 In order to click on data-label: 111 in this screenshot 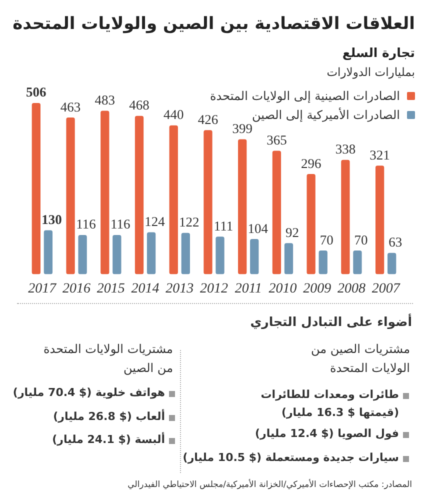, I will do `click(224, 226)`.